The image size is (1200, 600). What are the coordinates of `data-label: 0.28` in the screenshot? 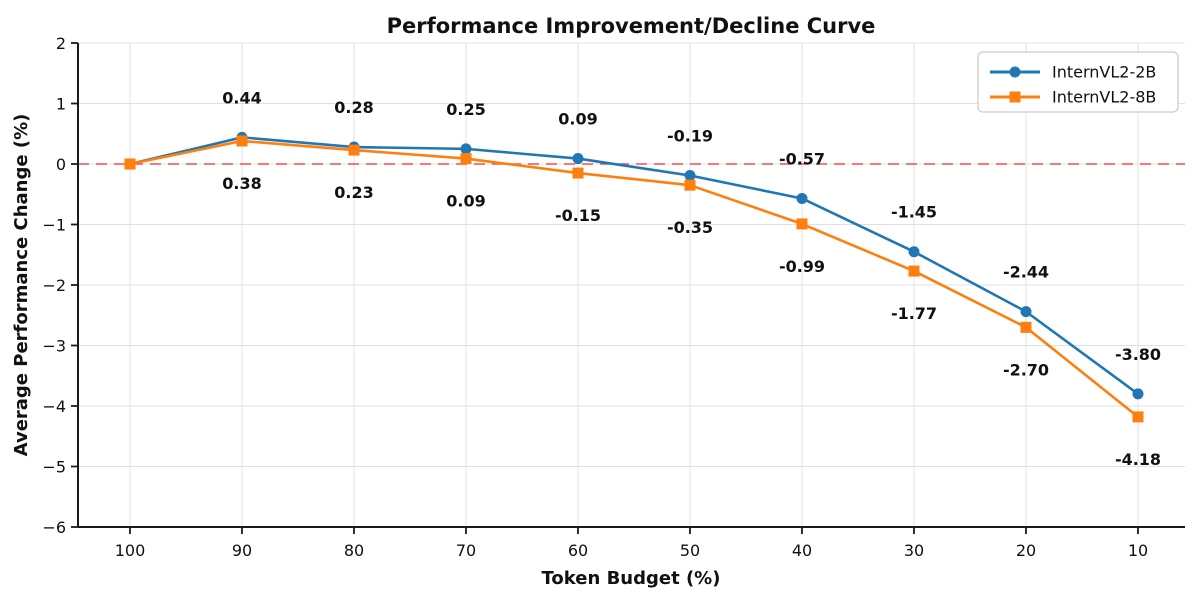 It's located at (353, 107).